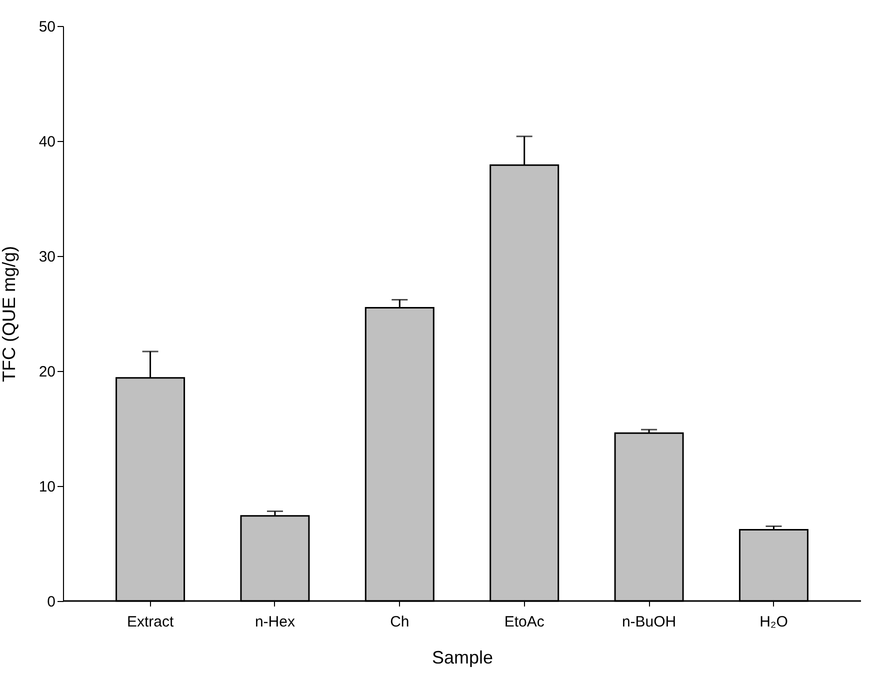 This screenshot has width=896, height=689. Describe the element at coordinates (275, 622) in the screenshot. I see `x-tick-label: n-Hex` at that location.